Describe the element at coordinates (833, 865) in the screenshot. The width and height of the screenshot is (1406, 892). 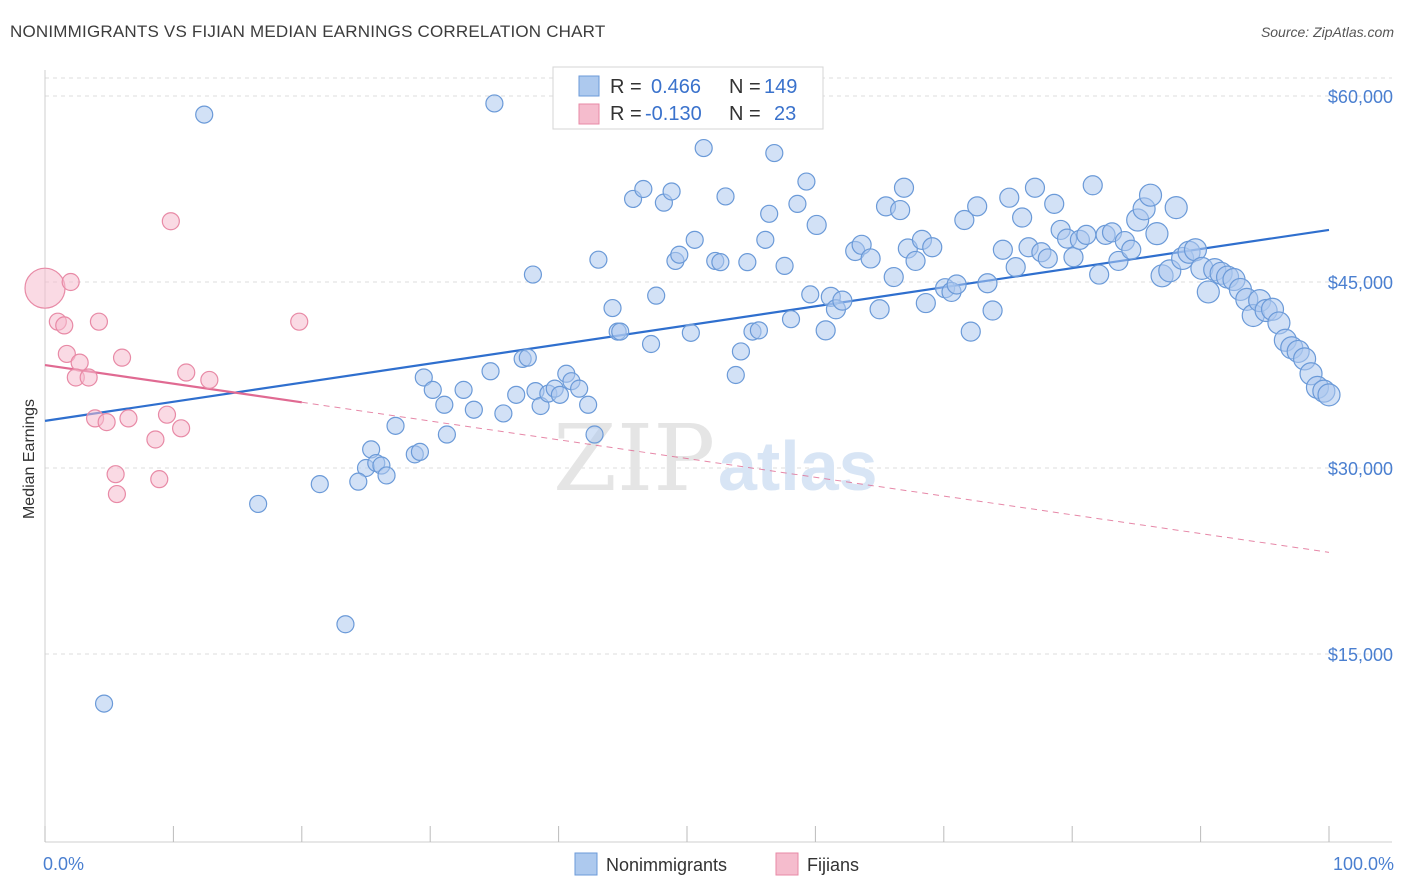
I see `legend-fijians-label: Fijians` at that location.